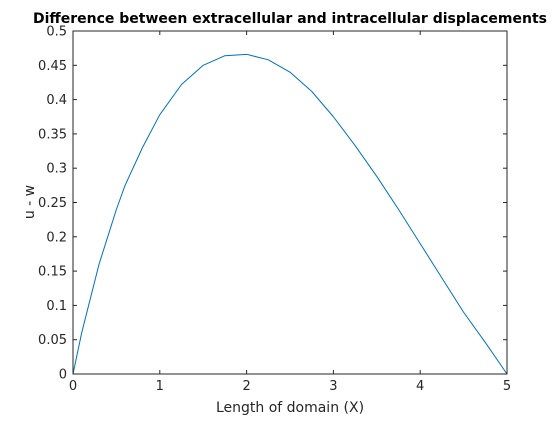  Describe the element at coordinates (52, 134) in the screenshot. I see `y-tick-label: 0.35` at that location.